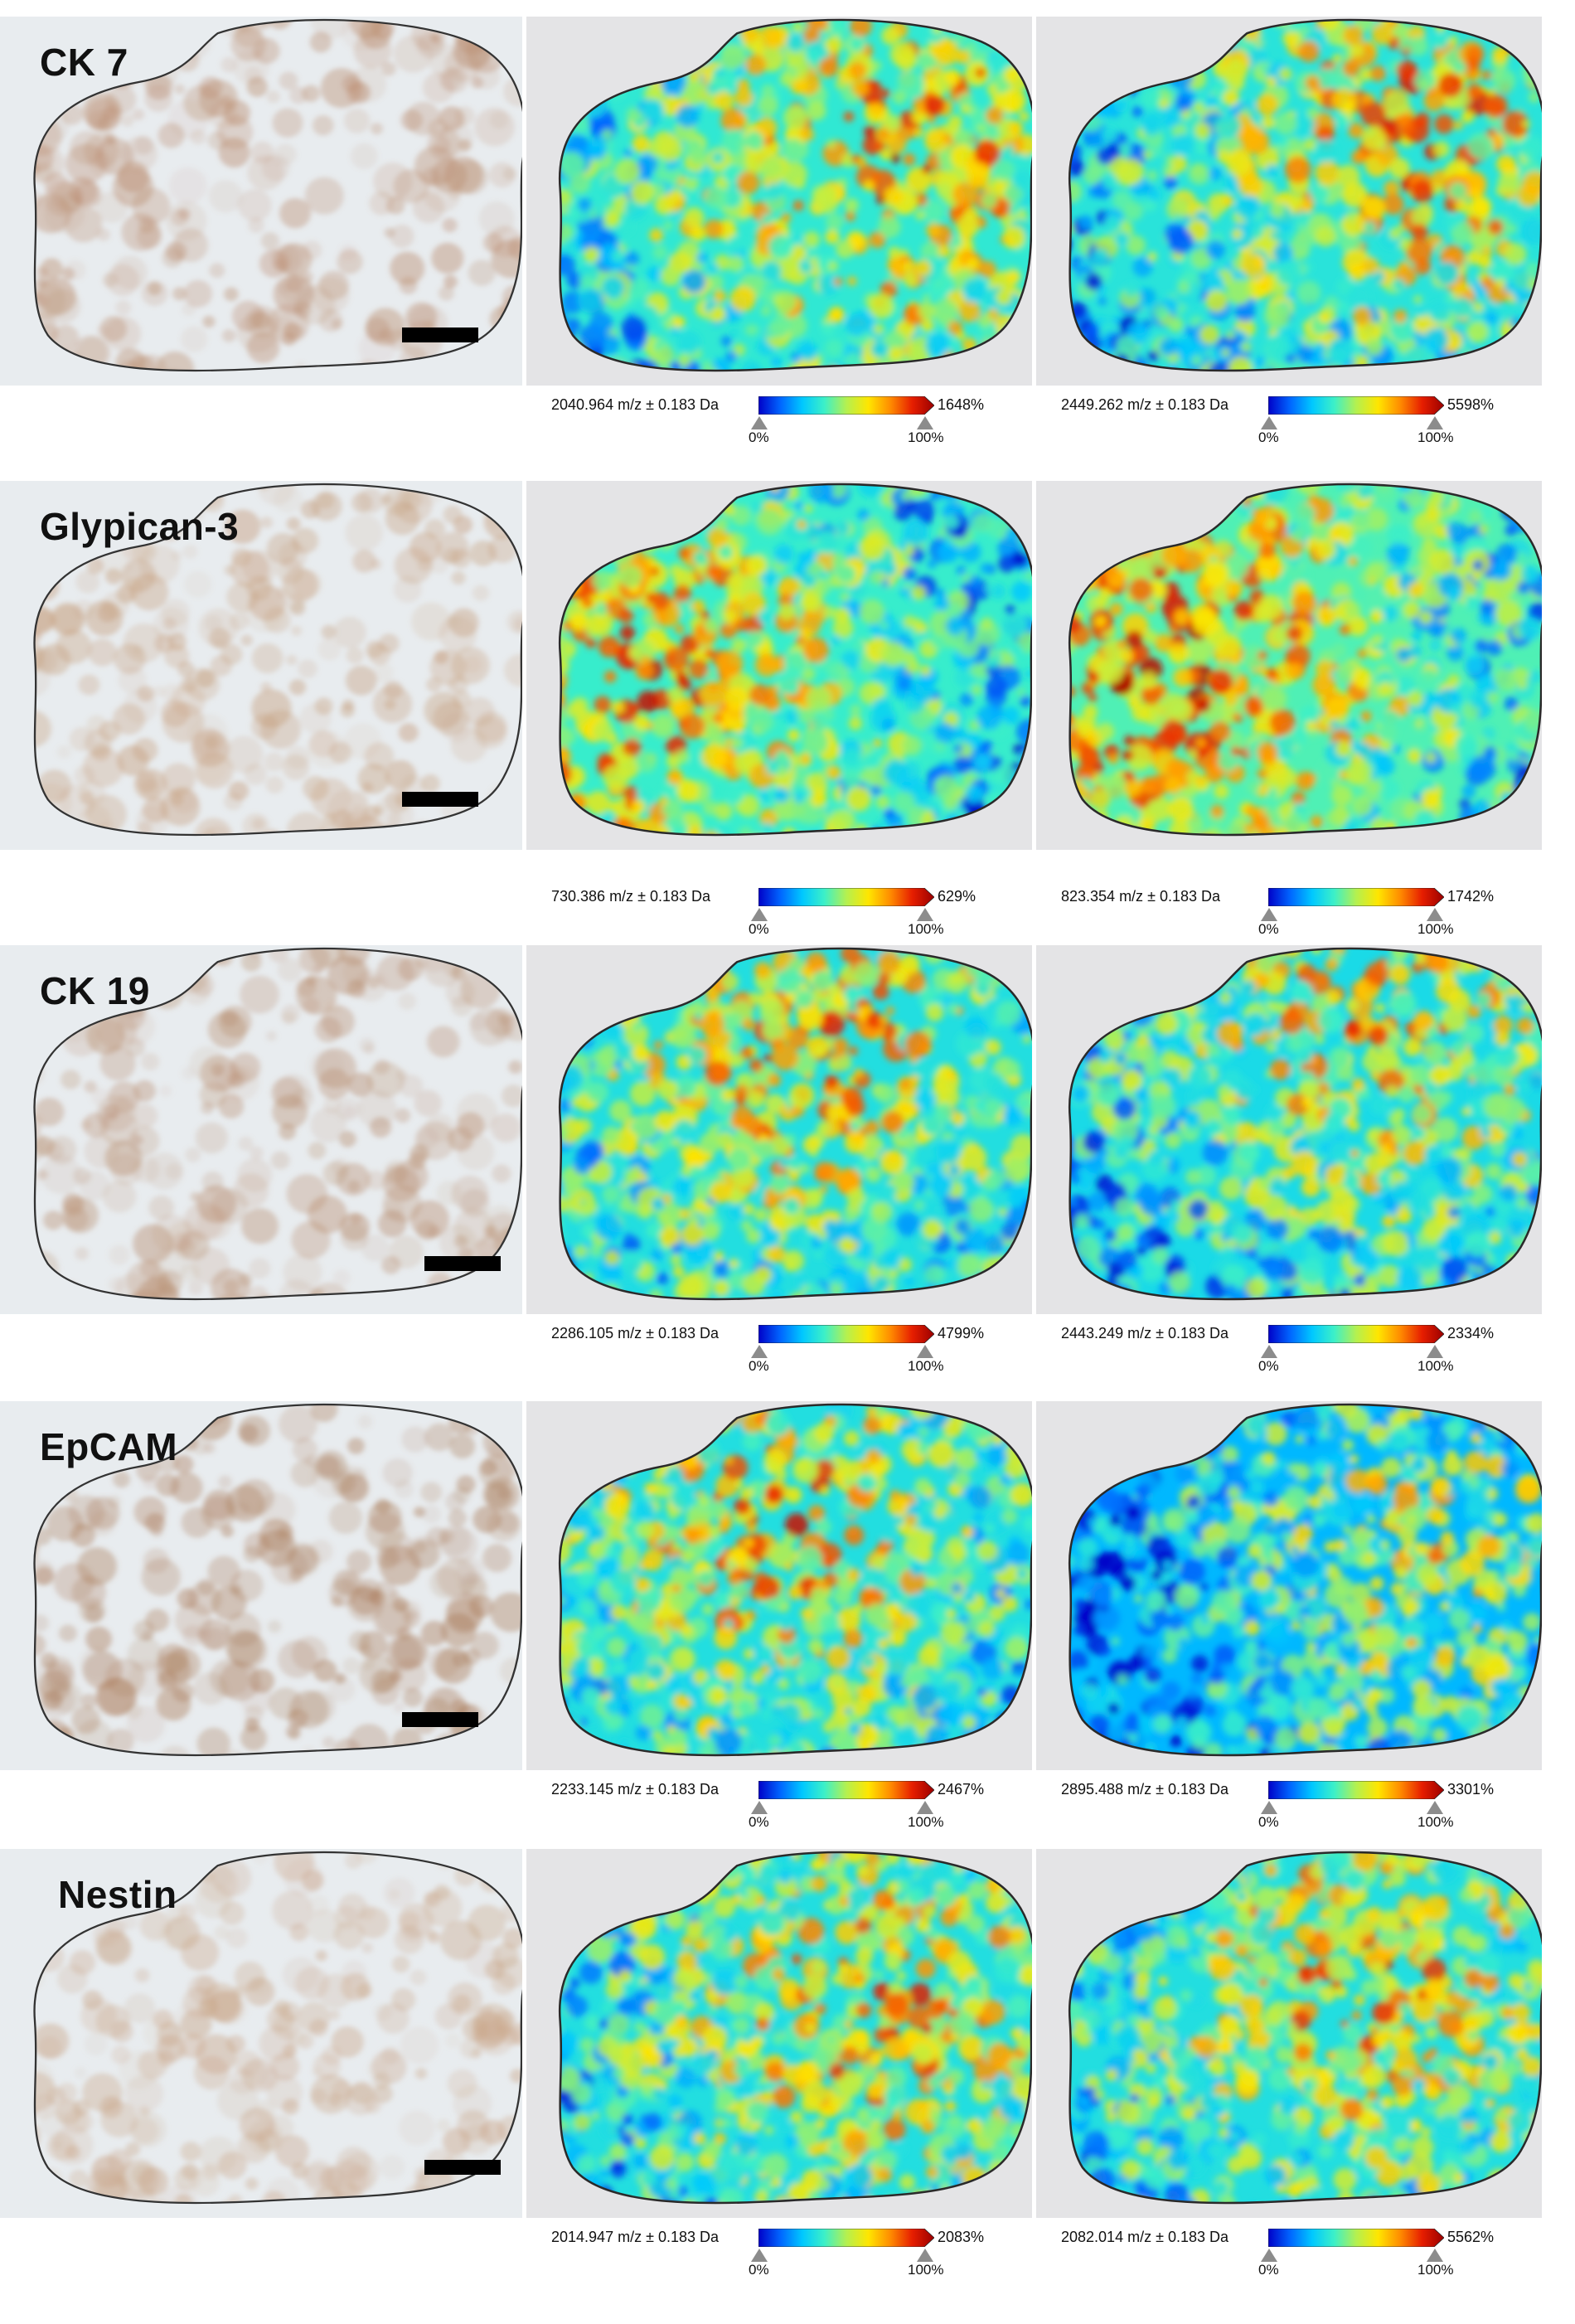 The height and width of the screenshot is (2324, 1575). Describe the element at coordinates (1145, 405) in the screenshot. I see `mz-label: 2449.262 m/z ± 0.183 Da` at that location.